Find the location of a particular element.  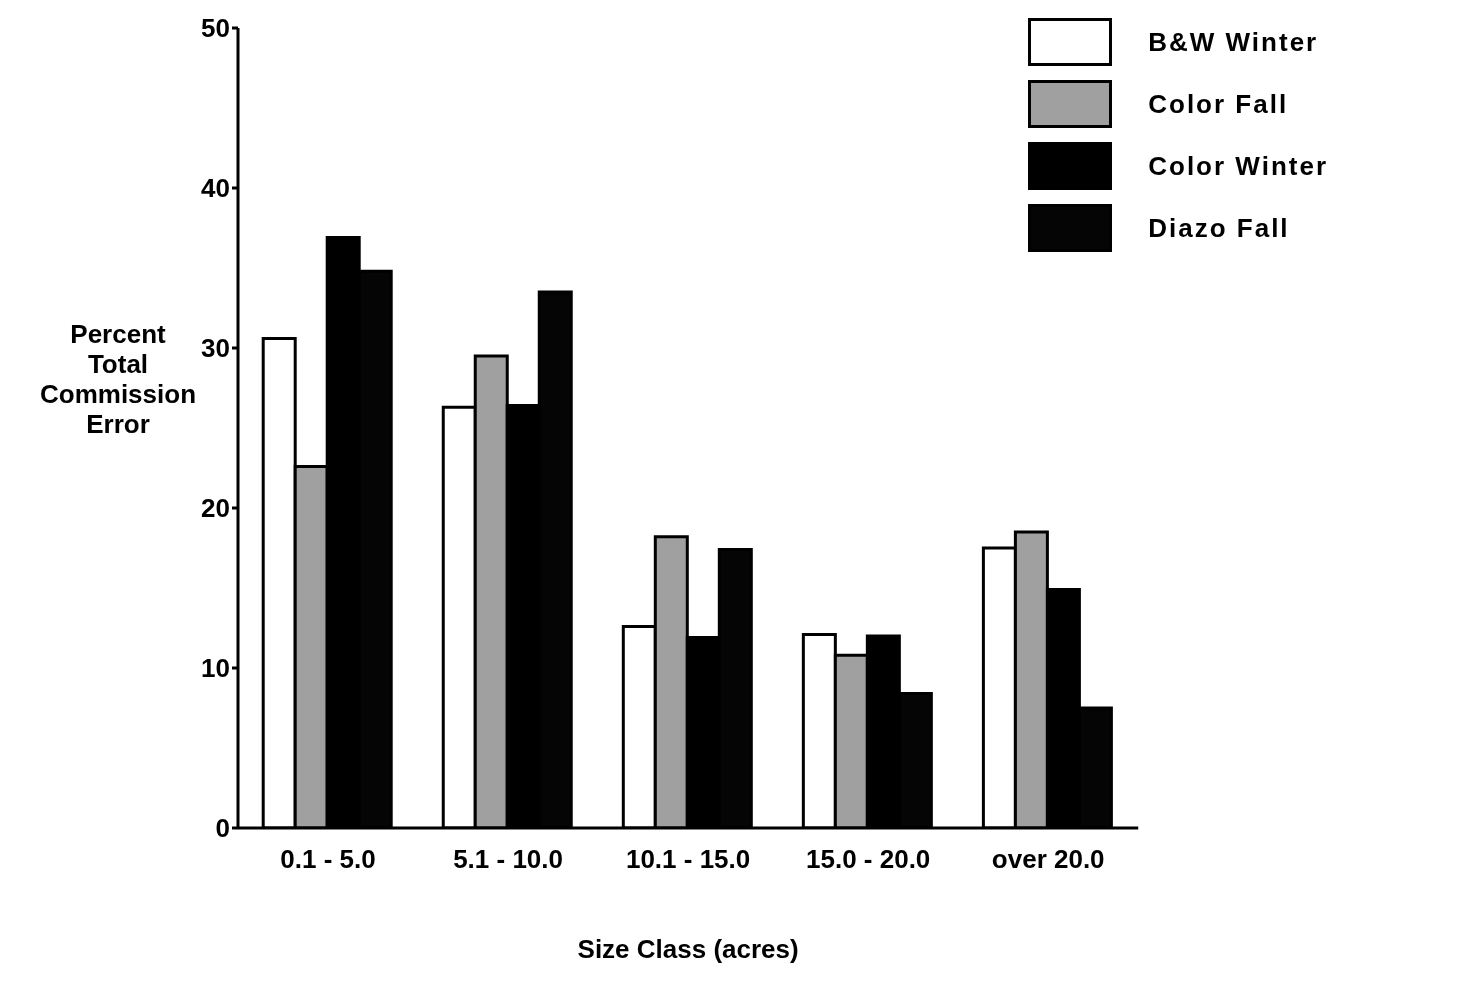

y-tick-label: 0 is located at coordinates (222, 828).